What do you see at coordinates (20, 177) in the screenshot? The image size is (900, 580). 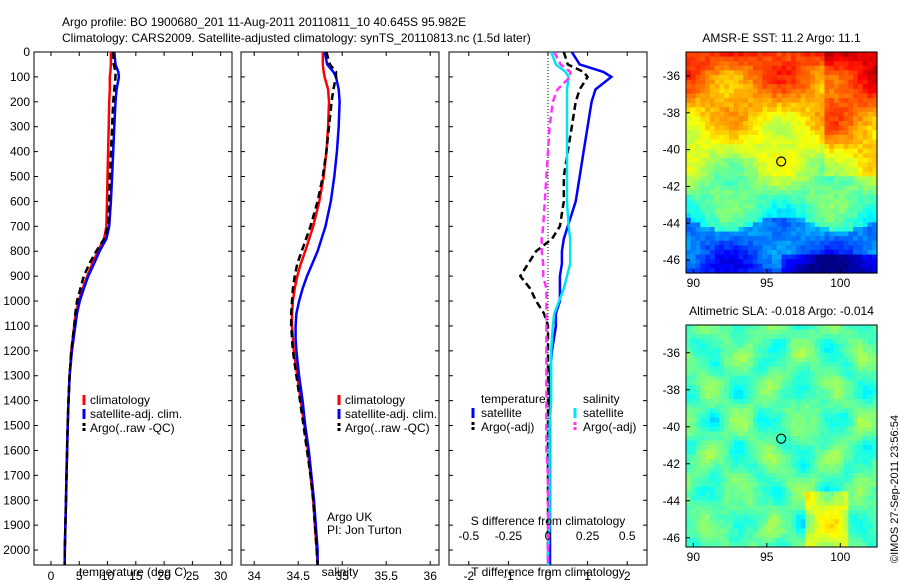 I see `y-tick-label: 500` at bounding box center [20, 177].